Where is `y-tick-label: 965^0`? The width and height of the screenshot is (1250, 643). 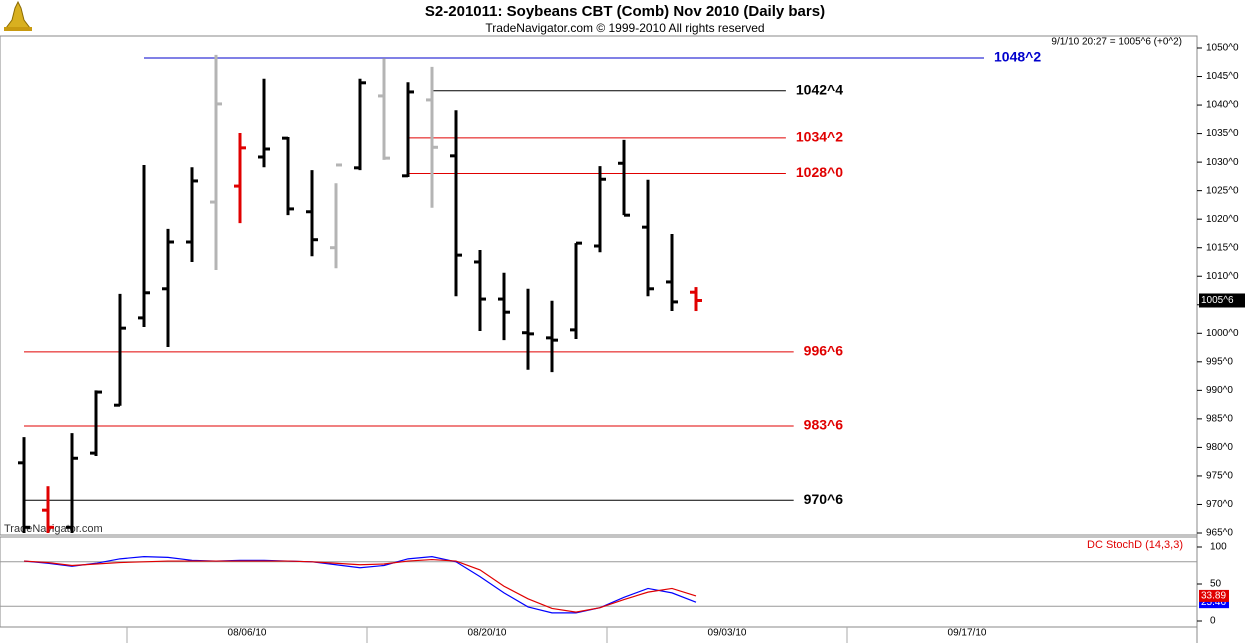
y-tick-label: 965^0 is located at coordinates (1219, 533).